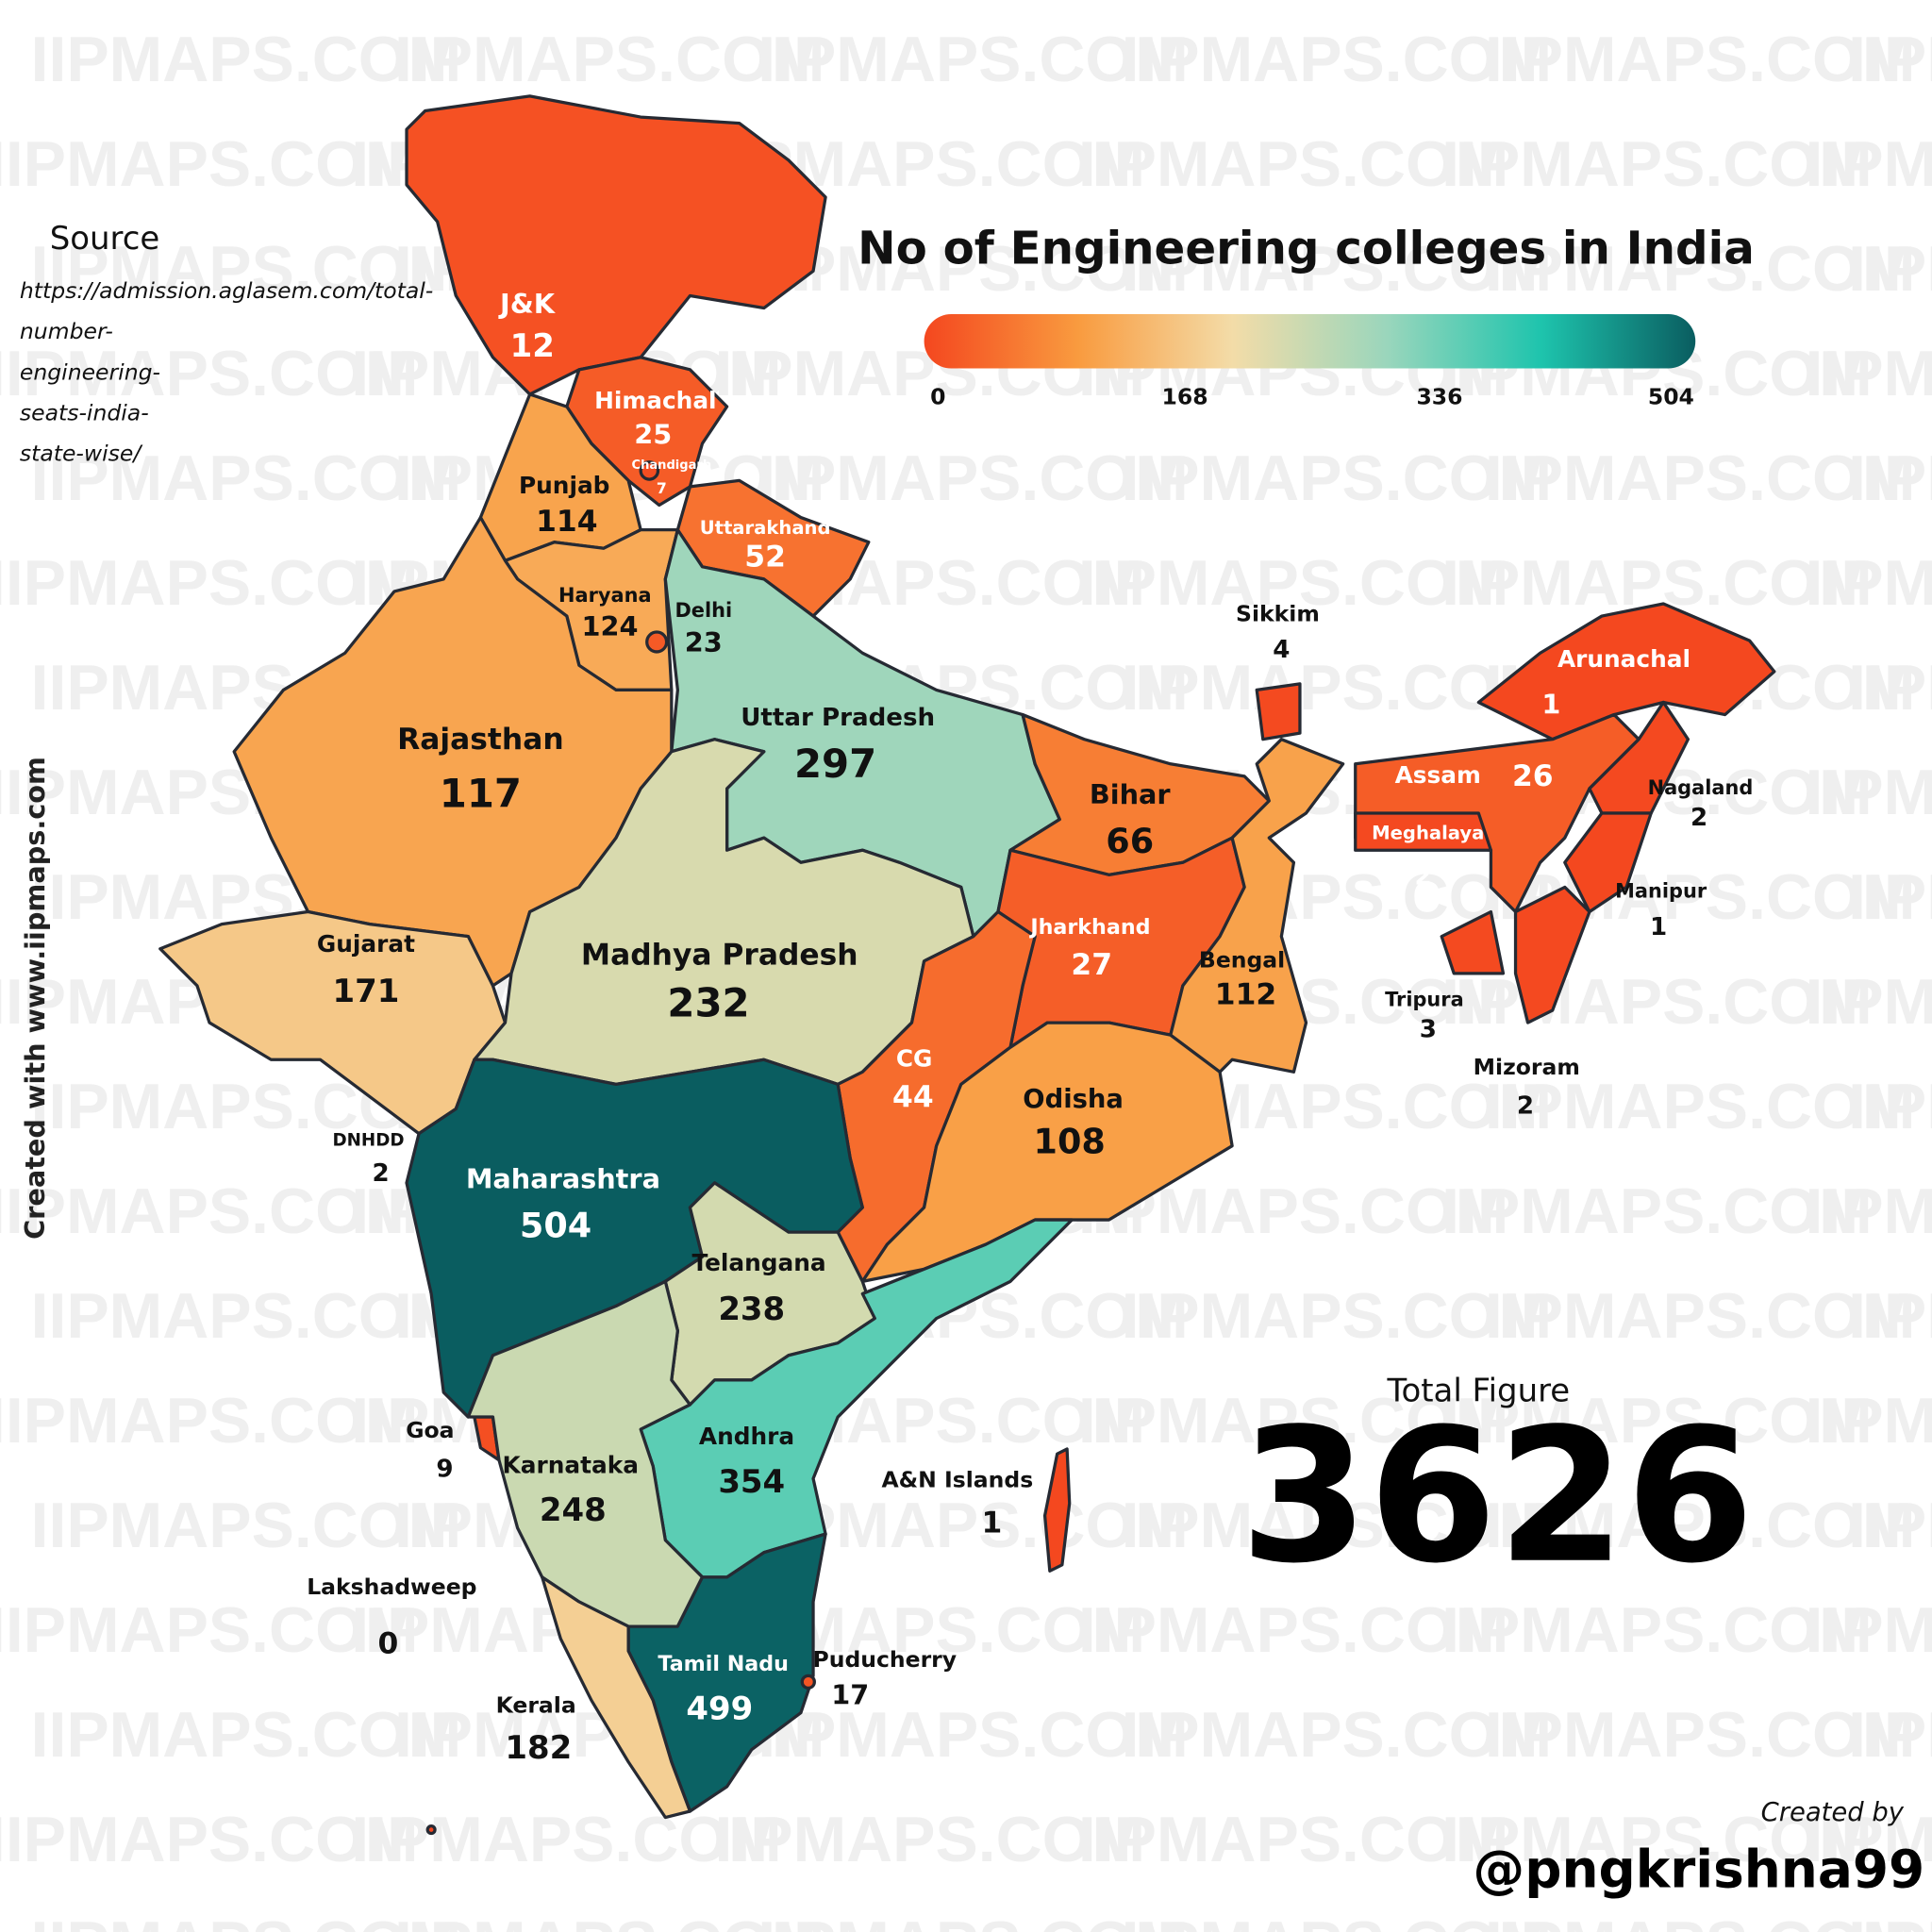 This screenshot has height=1932, width=1932. What do you see at coordinates (368, 1140) in the screenshot?
I see `region-name: DNHDD` at bounding box center [368, 1140].